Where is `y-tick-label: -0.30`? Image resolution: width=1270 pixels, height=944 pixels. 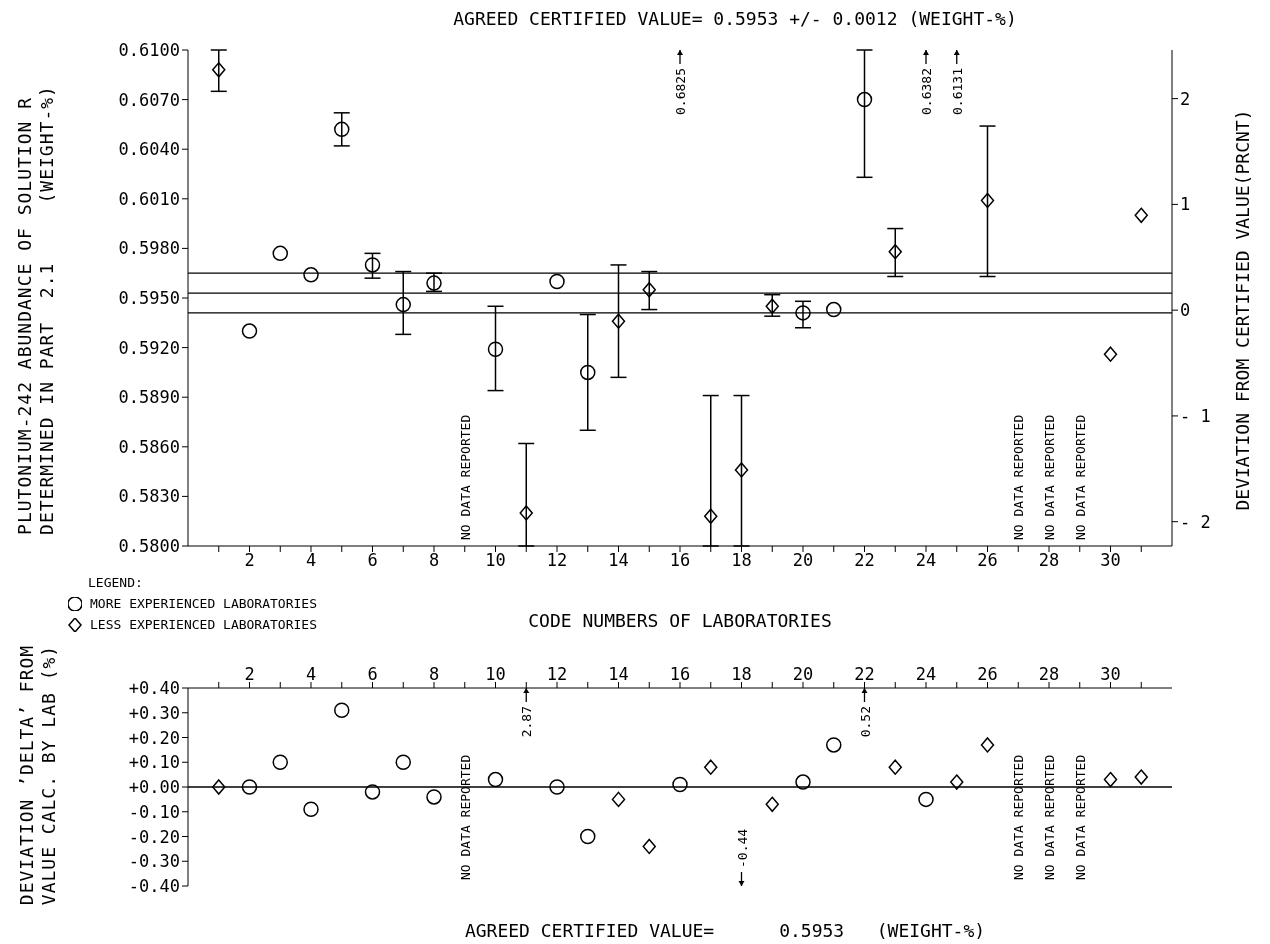
y-tick-label: -0.30 is located at coordinates (154, 861).